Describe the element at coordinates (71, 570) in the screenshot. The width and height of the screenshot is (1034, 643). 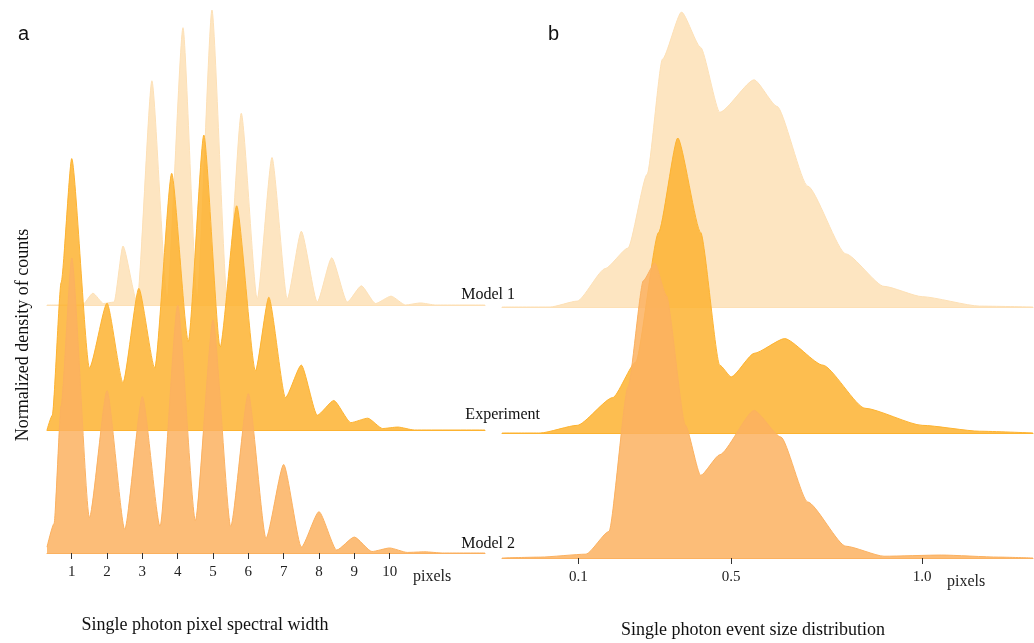
I see `x-tick-label: 1` at that location.